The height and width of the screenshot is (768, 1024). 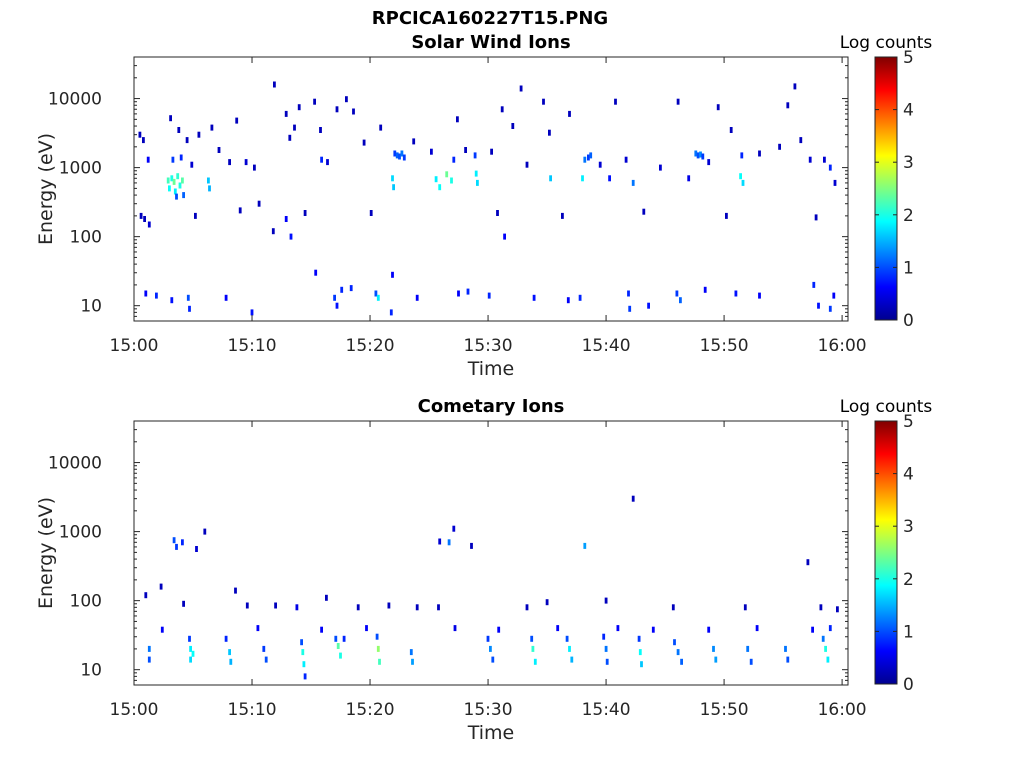 What do you see at coordinates (886, 546) in the screenshot?
I see `colorbar: Log counts 0 1 2 3 4 5` at bounding box center [886, 546].